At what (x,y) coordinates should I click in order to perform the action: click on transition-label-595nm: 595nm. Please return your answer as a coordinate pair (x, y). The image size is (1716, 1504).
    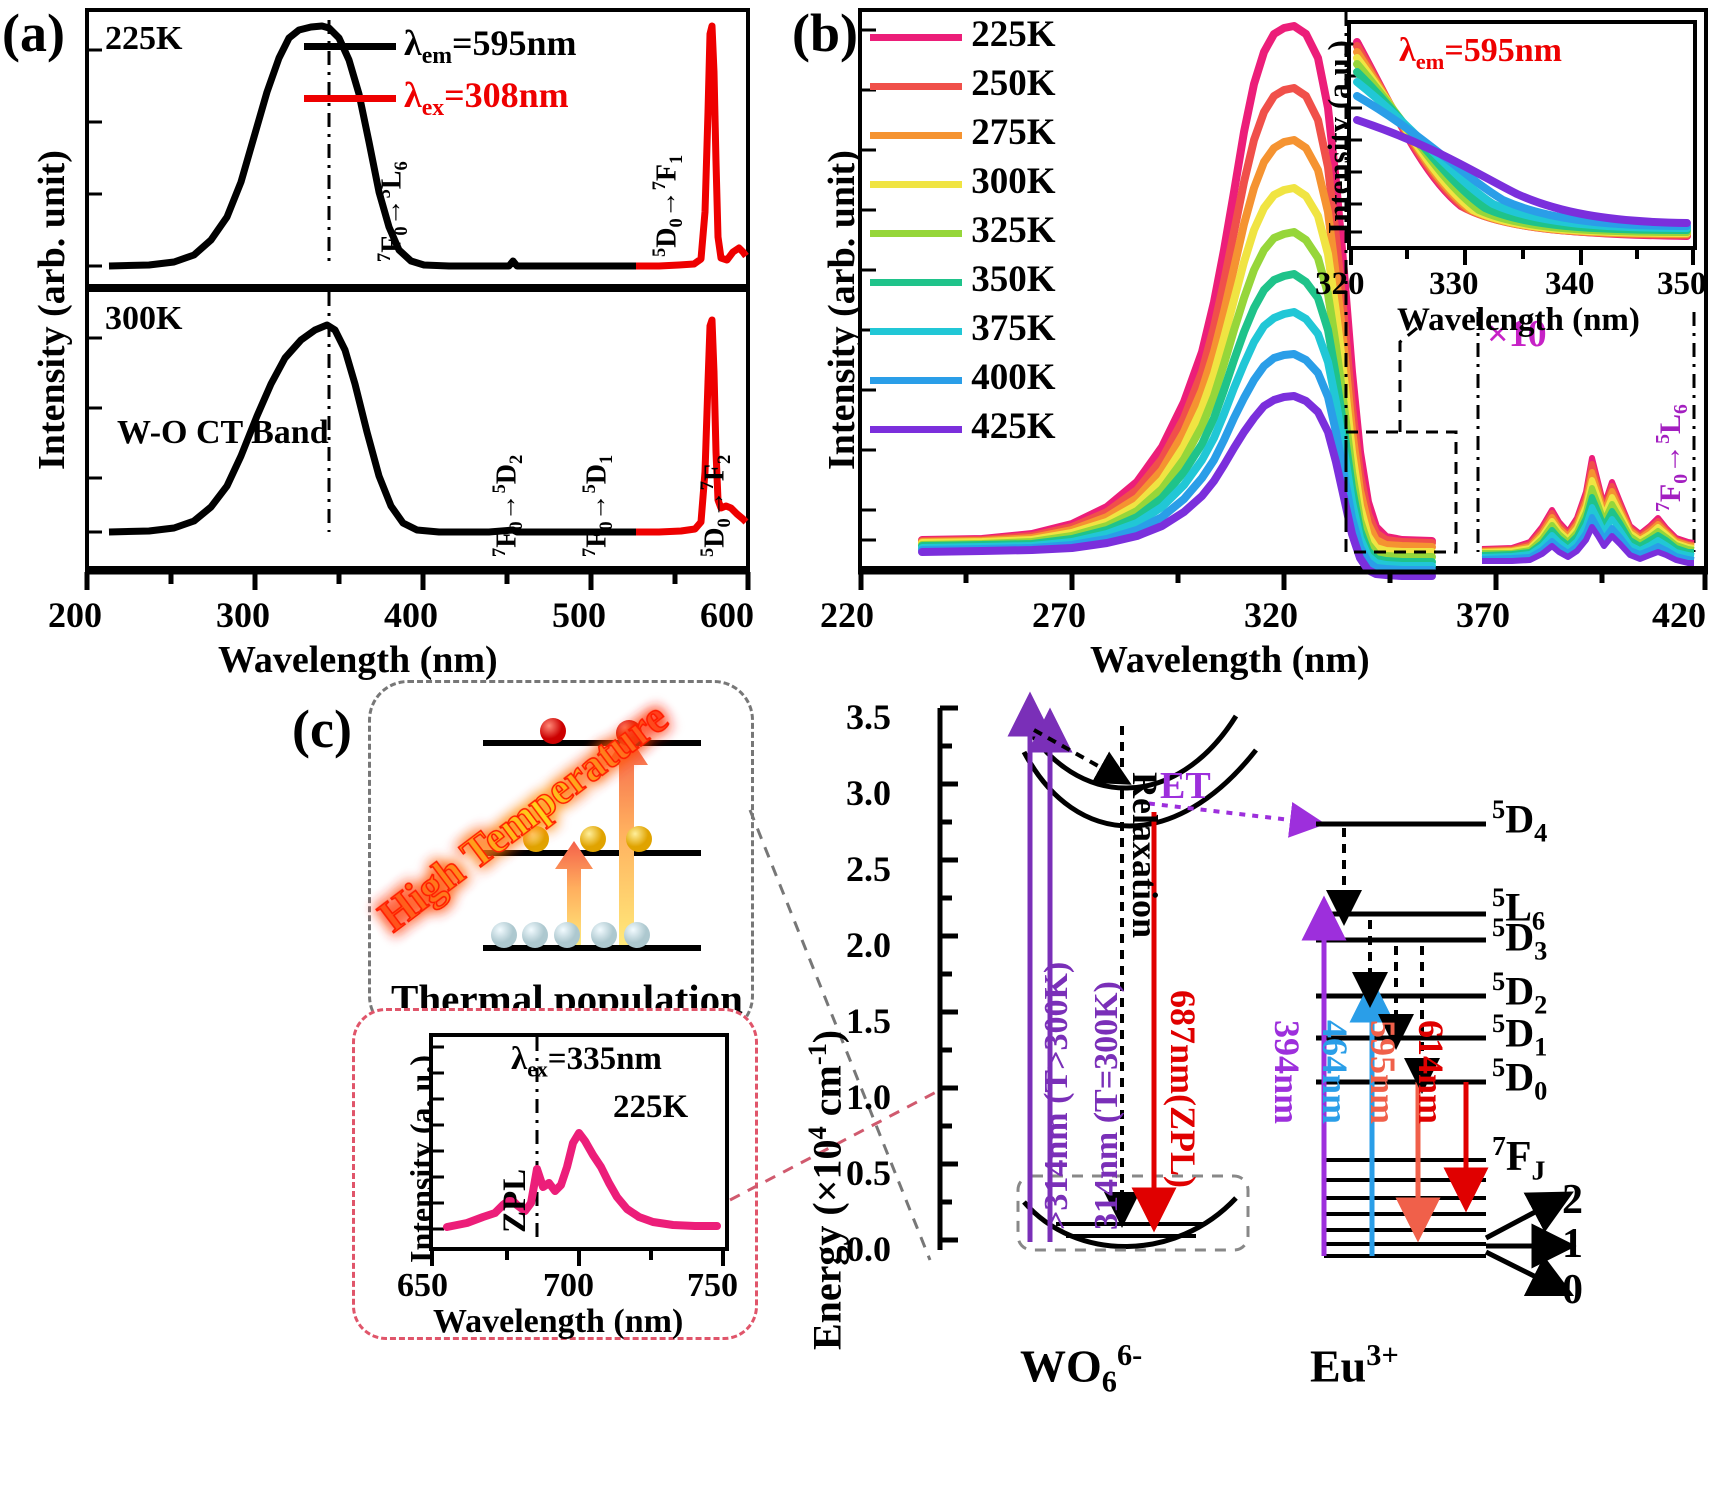
    Looking at the image, I should click on (1383, 1072).